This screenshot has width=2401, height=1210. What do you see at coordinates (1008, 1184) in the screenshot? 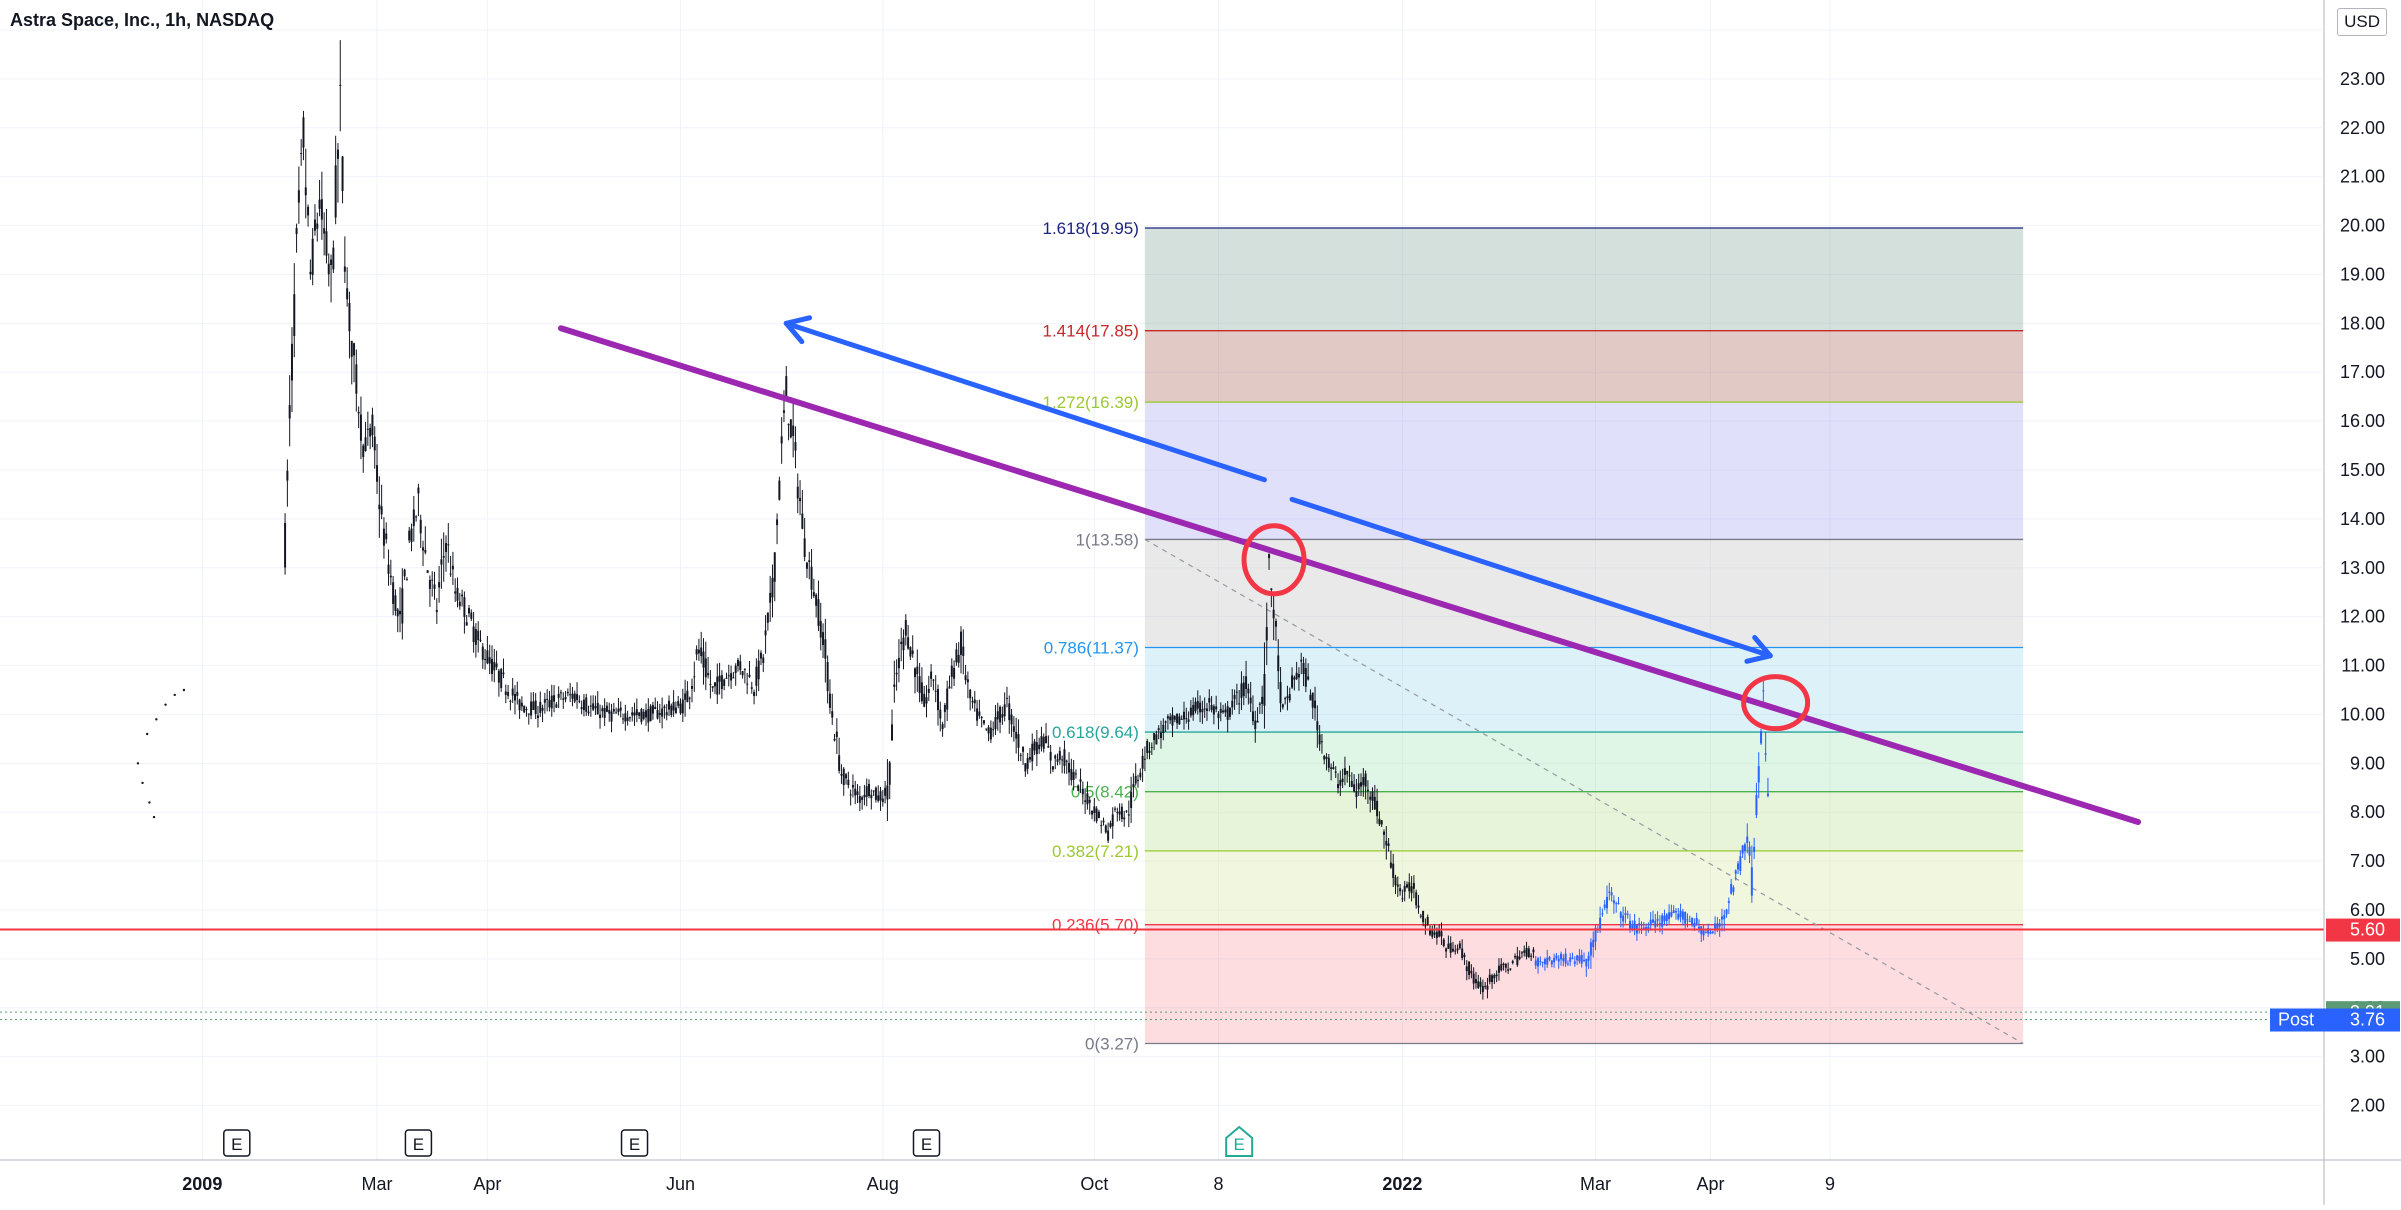
I see `time-axis: 2009 Mar Apr Jun Aug Oct 8 2022 Mar Apr 9` at bounding box center [1008, 1184].